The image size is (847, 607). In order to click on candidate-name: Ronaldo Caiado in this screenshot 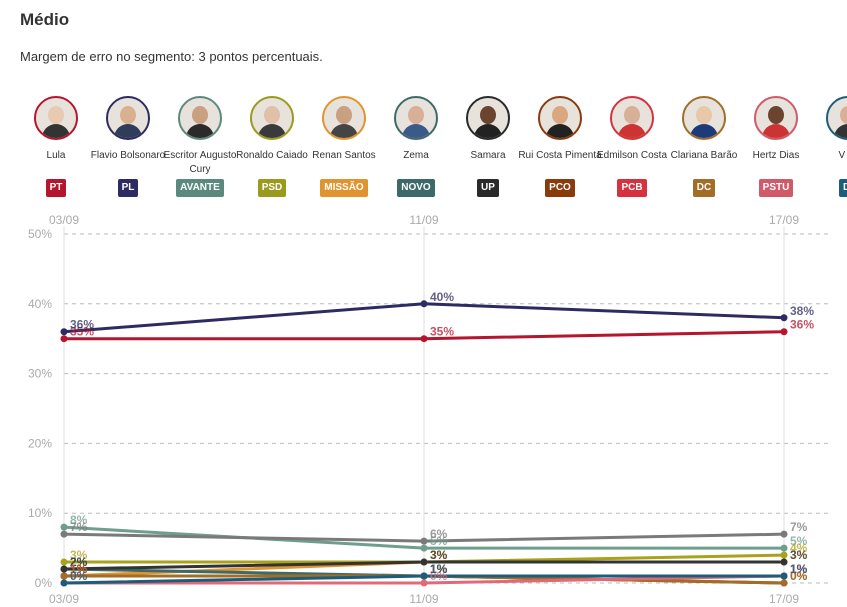, I will do `click(272, 155)`.